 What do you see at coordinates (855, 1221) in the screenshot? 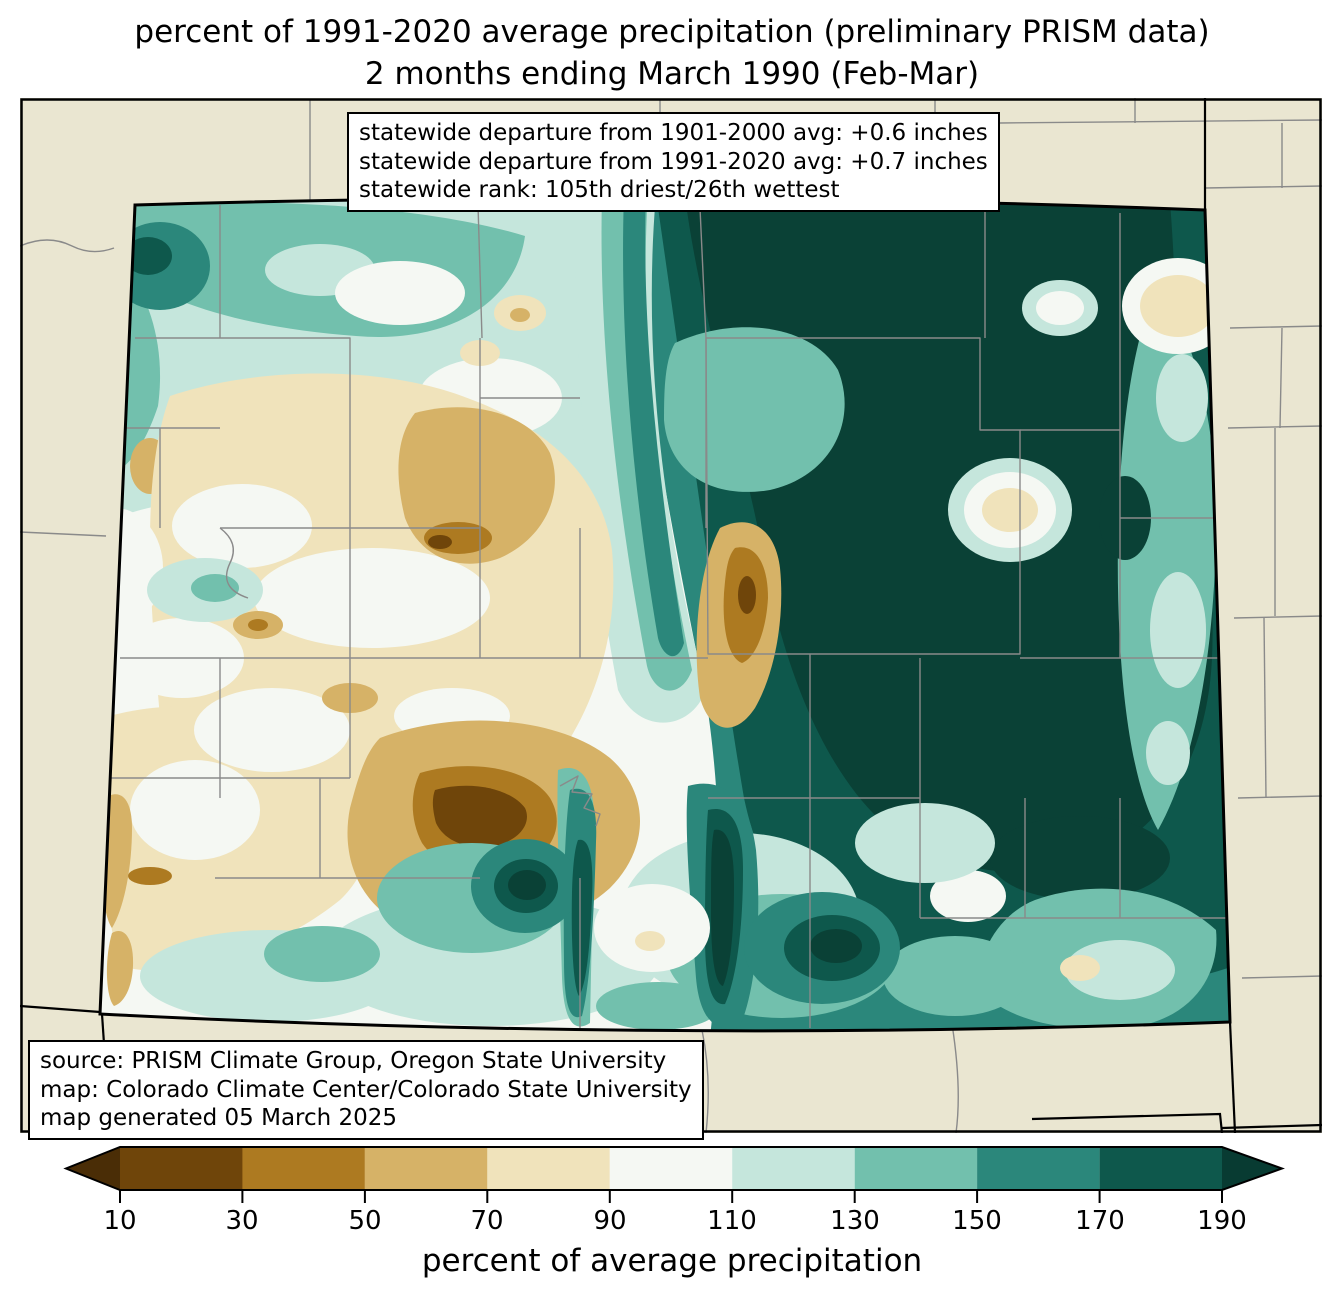
I see `tick-label-130: 130` at bounding box center [855, 1221].